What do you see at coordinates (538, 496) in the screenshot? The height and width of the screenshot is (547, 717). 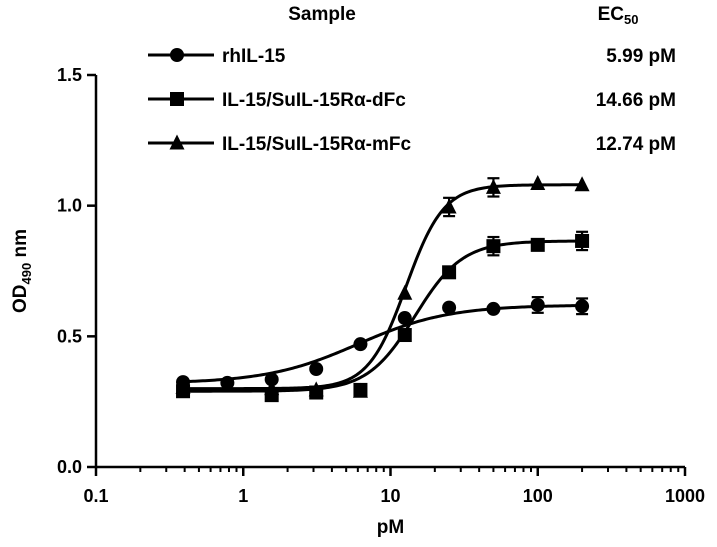 I see `x-tick-label: 100` at bounding box center [538, 496].